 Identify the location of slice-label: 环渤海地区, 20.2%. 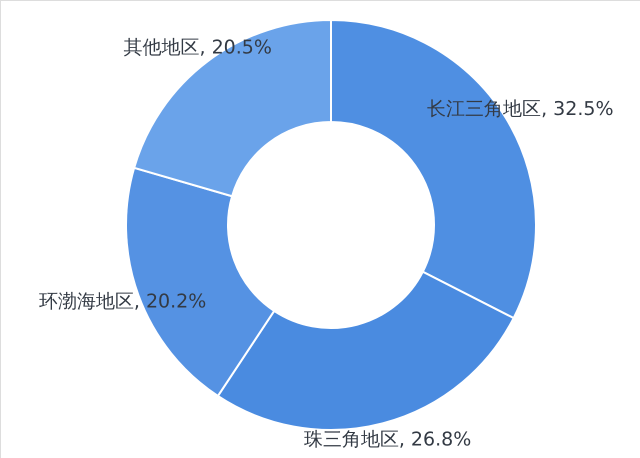
(122, 301).